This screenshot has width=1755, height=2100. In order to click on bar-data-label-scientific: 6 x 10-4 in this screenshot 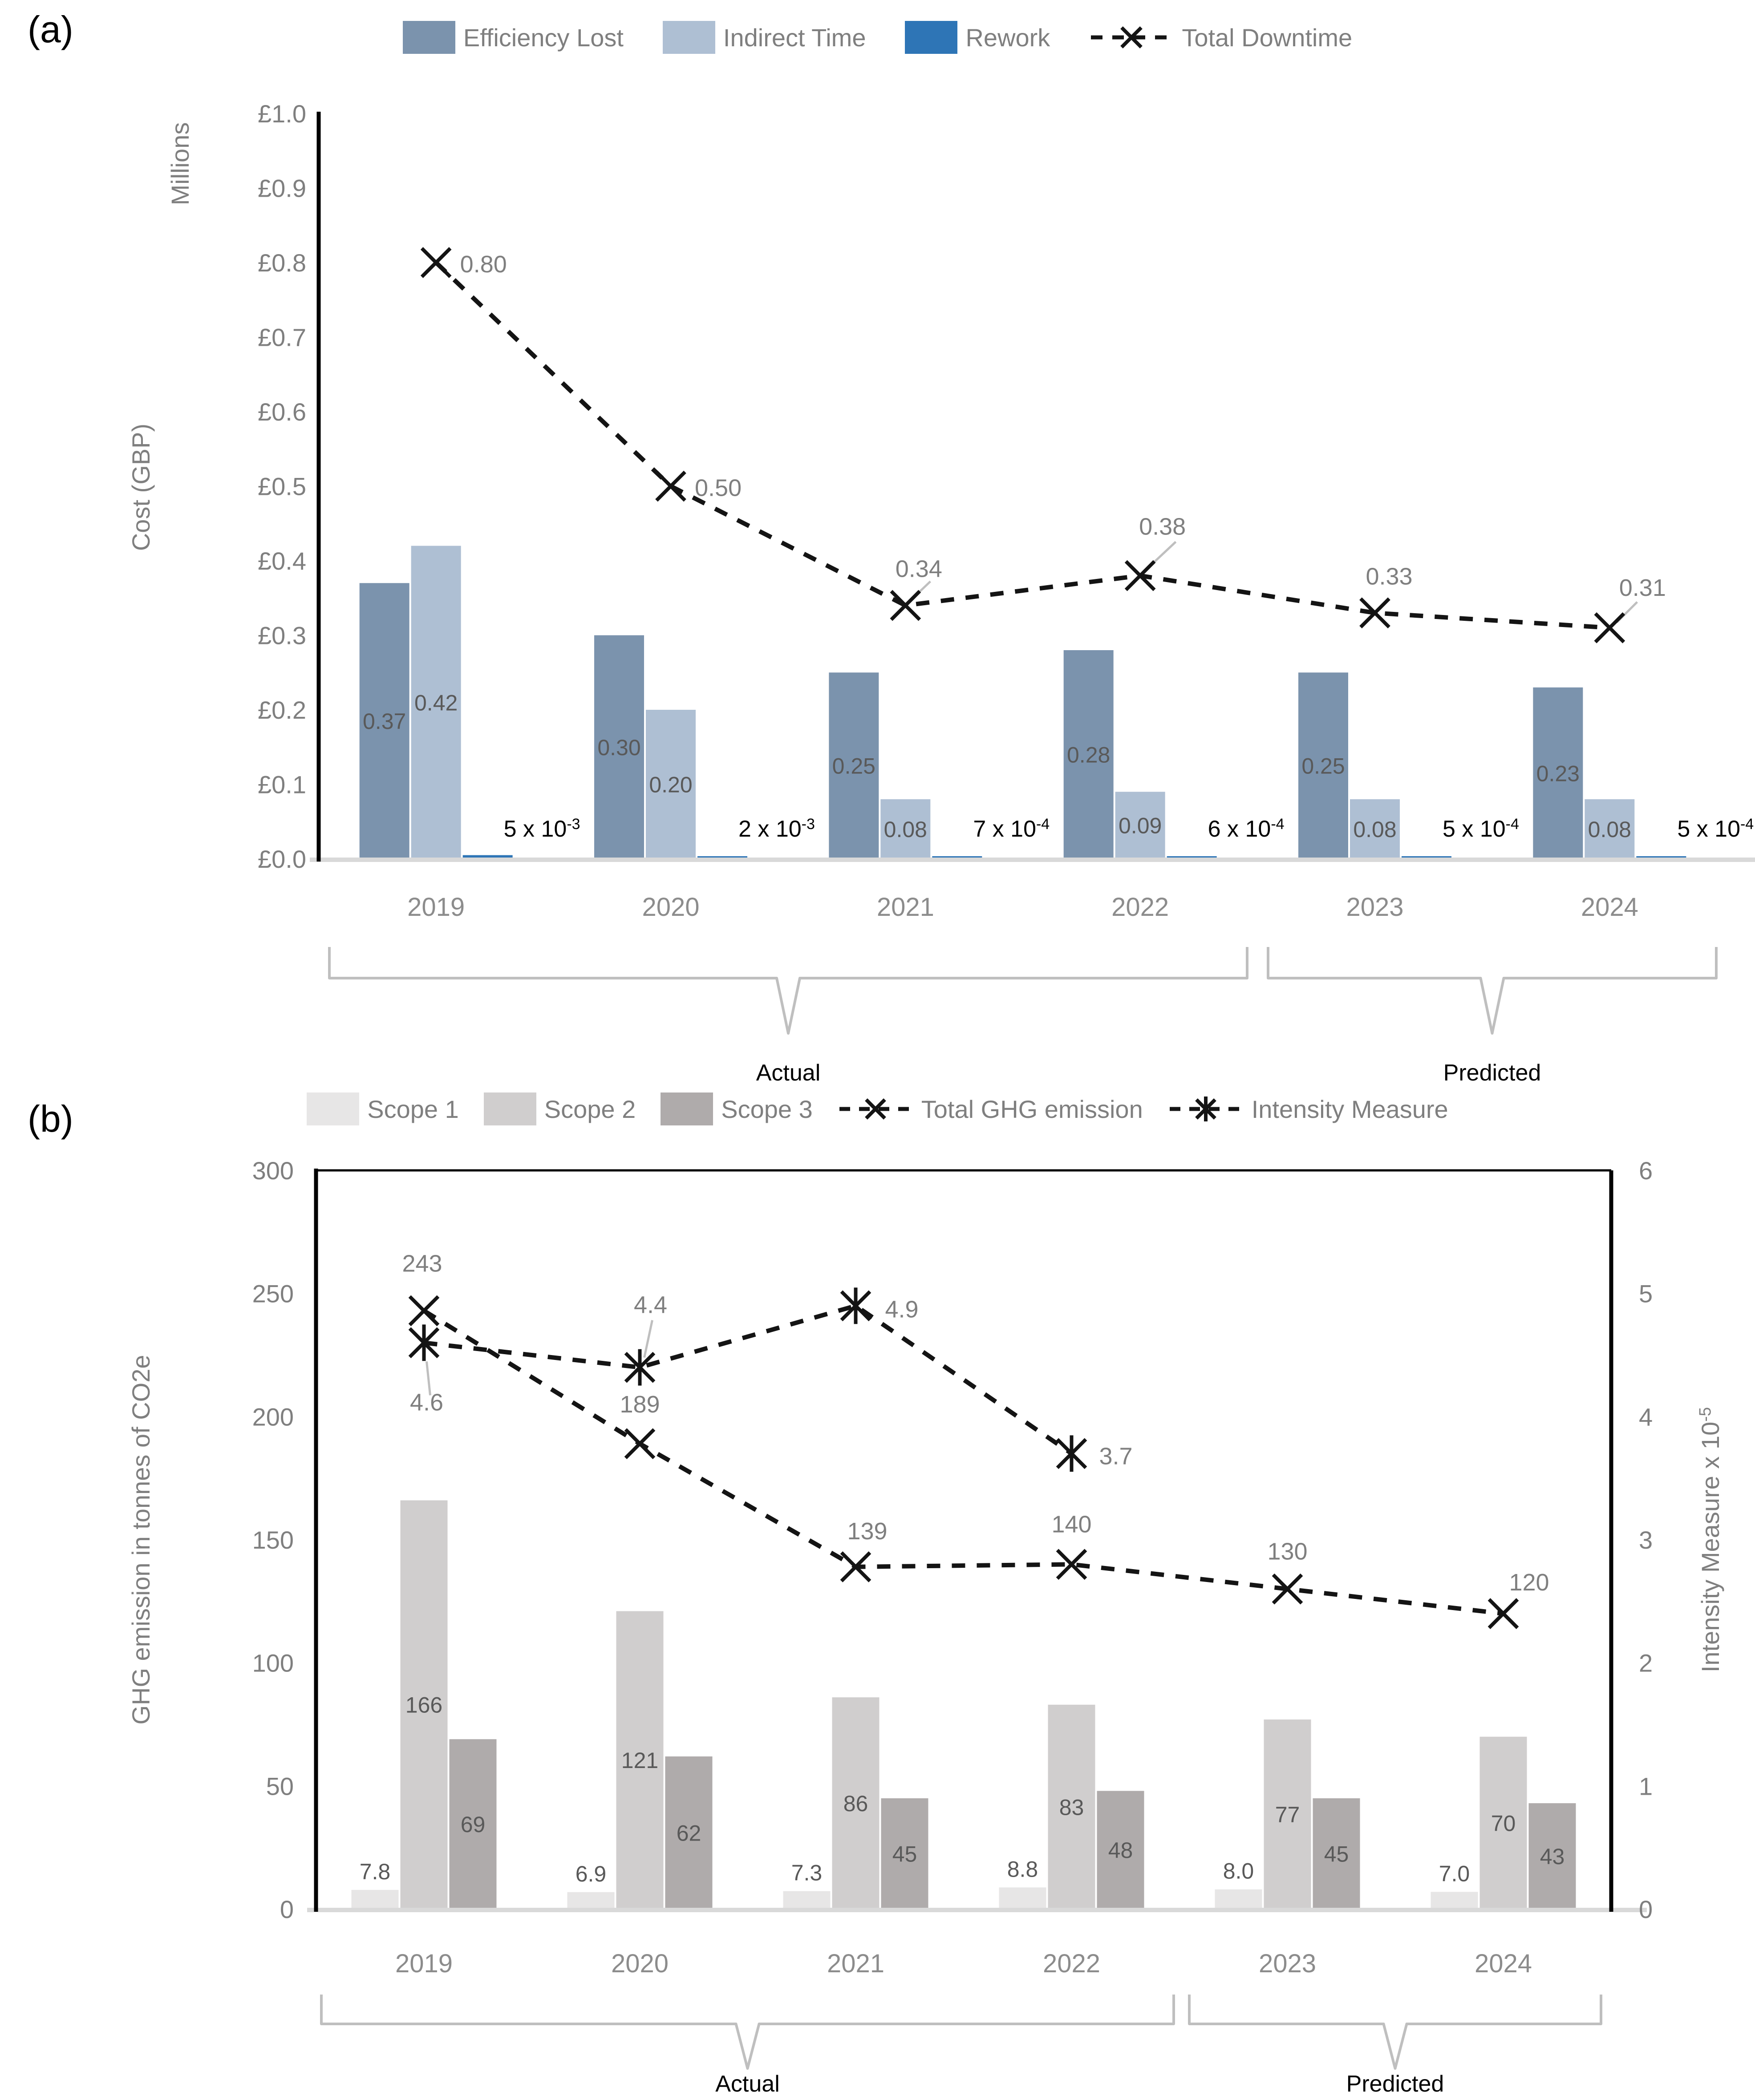, I will do `click(1247, 829)`.